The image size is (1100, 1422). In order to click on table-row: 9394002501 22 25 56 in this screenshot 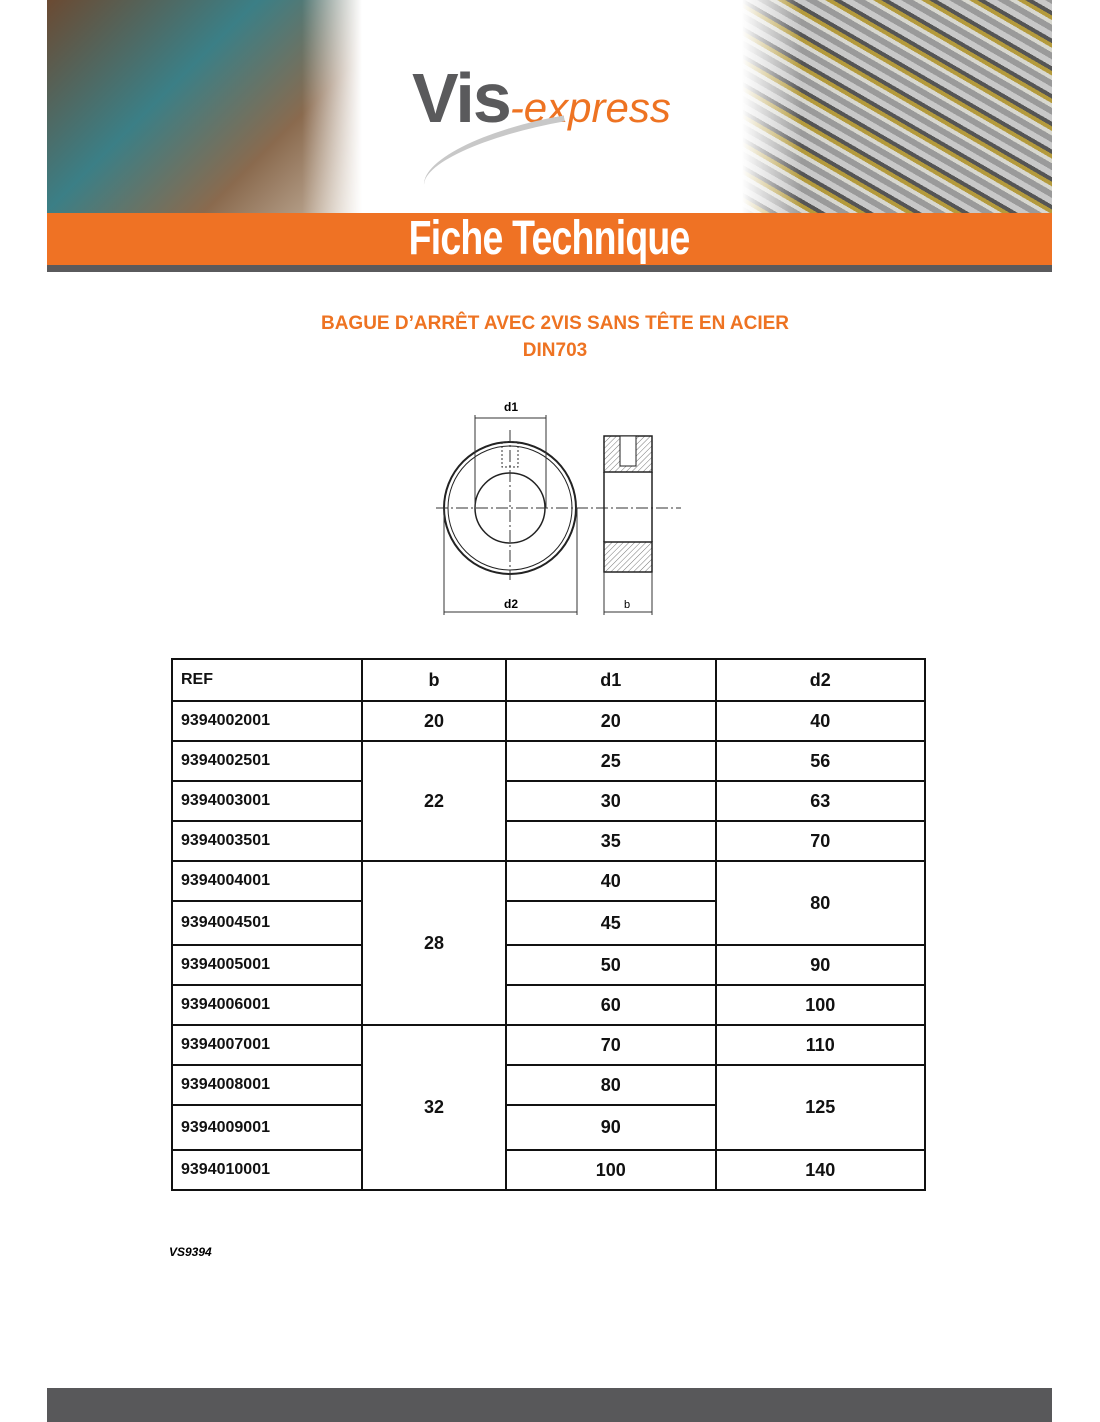, I will do `click(548, 801)`.